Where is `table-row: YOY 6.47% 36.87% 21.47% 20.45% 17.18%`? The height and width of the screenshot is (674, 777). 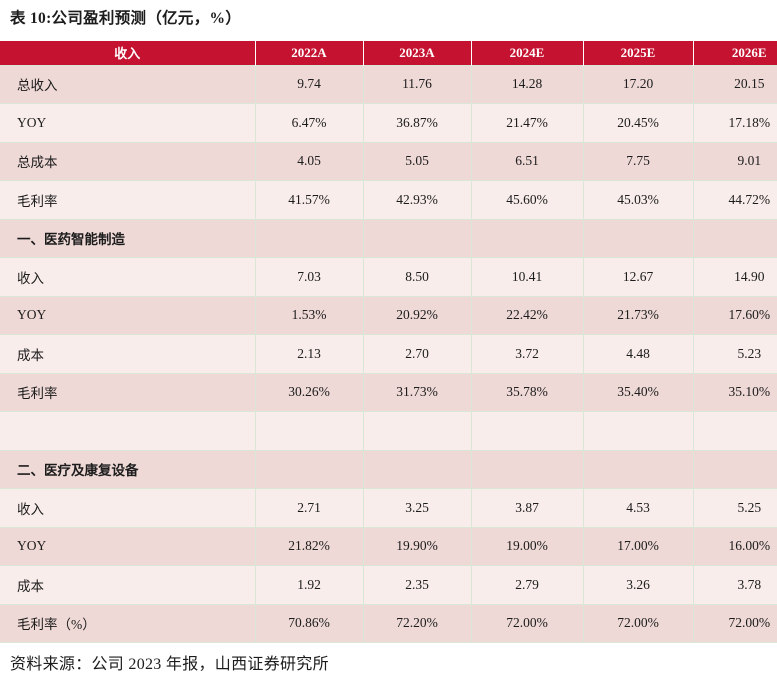
table-row: YOY 6.47% 36.87% 21.47% 20.45% 17.18% is located at coordinates (388, 123).